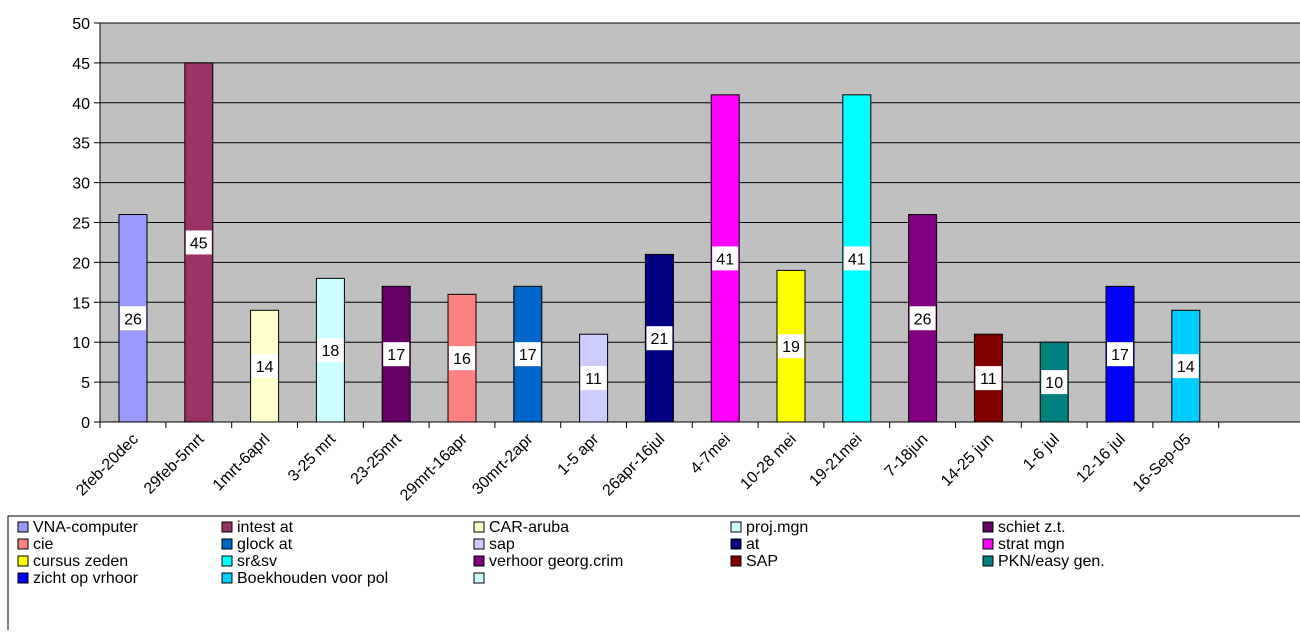  What do you see at coordinates (81, 263) in the screenshot?
I see `y-tick-label: 20` at bounding box center [81, 263].